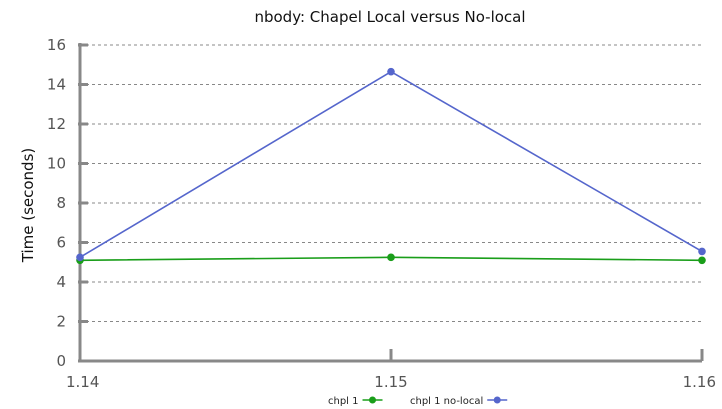  What do you see at coordinates (56, 164) in the screenshot?
I see `y-tick-label-10: 10` at bounding box center [56, 164].